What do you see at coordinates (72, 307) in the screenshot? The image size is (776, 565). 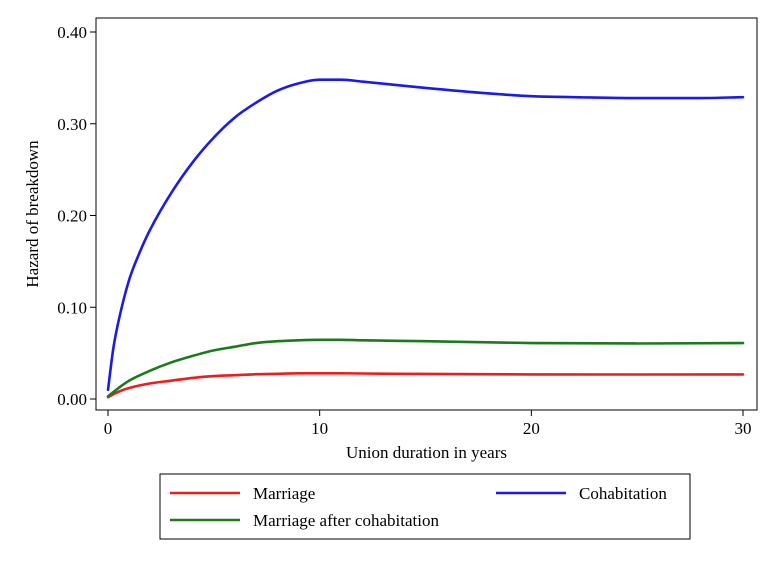 I see `y-tick-label: 0.10` at bounding box center [72, 307].